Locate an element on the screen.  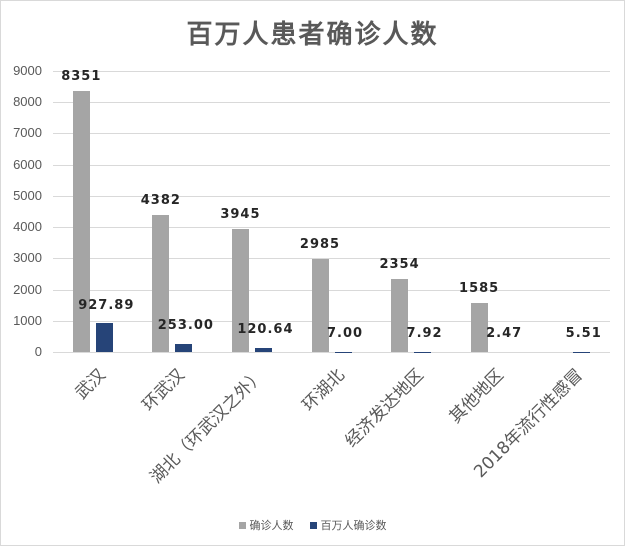
legend-item: 确诊人数 is located at coordinates (266, 525).